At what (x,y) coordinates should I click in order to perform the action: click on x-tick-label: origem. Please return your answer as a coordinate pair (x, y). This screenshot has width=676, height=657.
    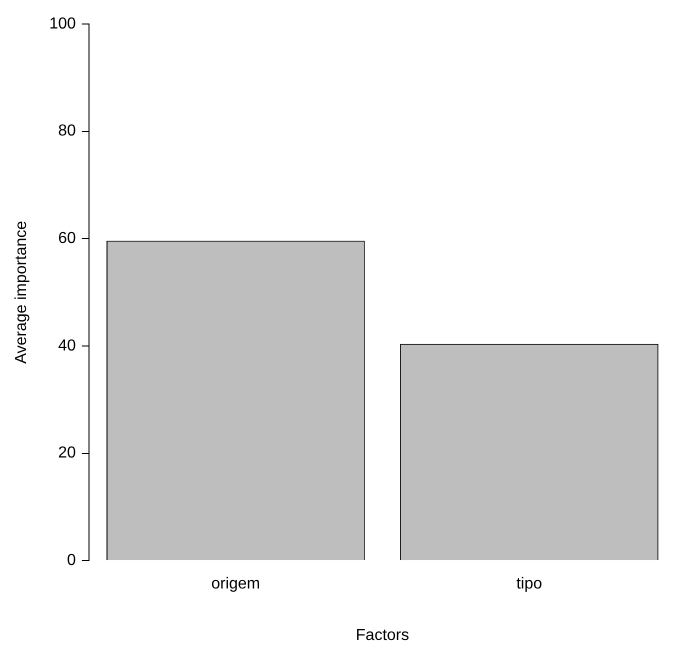
    Looking at the image, I should click on (235, 584).